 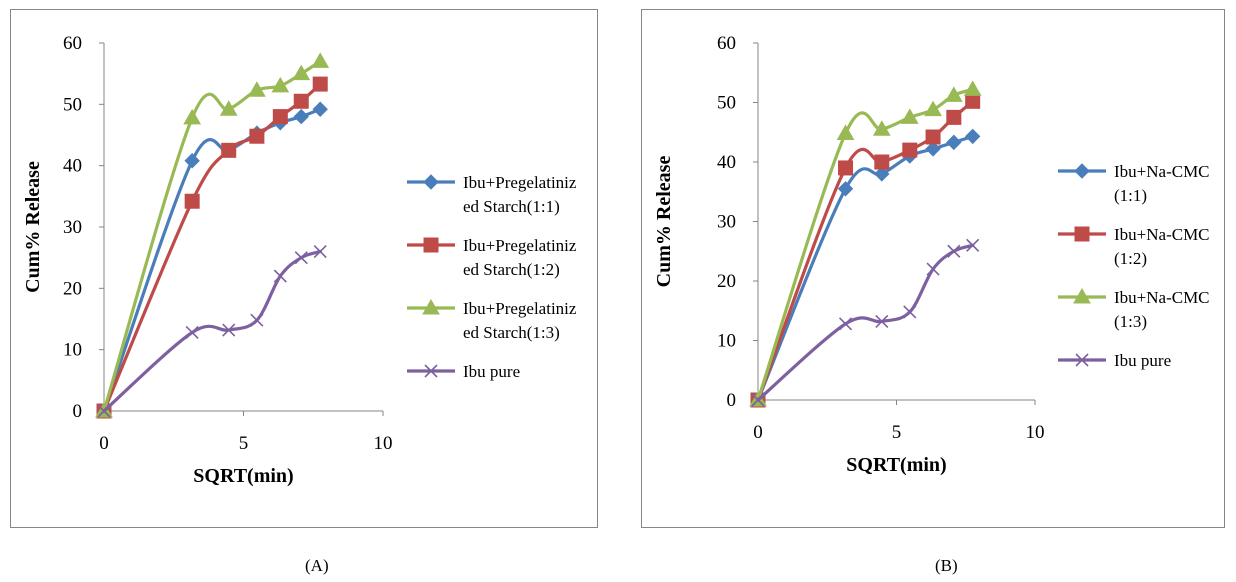 I want to click on caption-a: (A), so click(x=317, y=565).